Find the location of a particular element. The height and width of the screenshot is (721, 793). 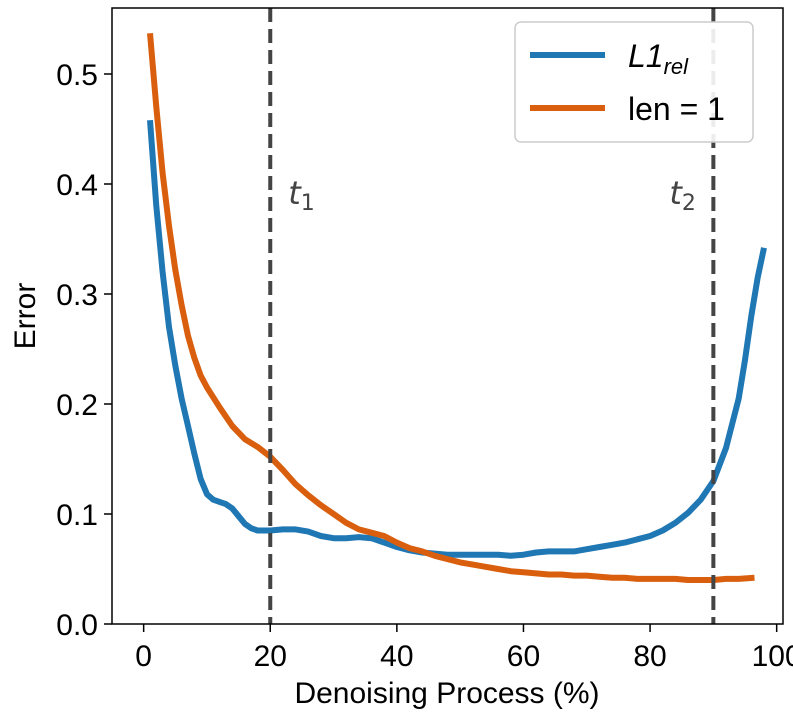

y-tick-label: 0.3 is located at coordinates (77, 295).